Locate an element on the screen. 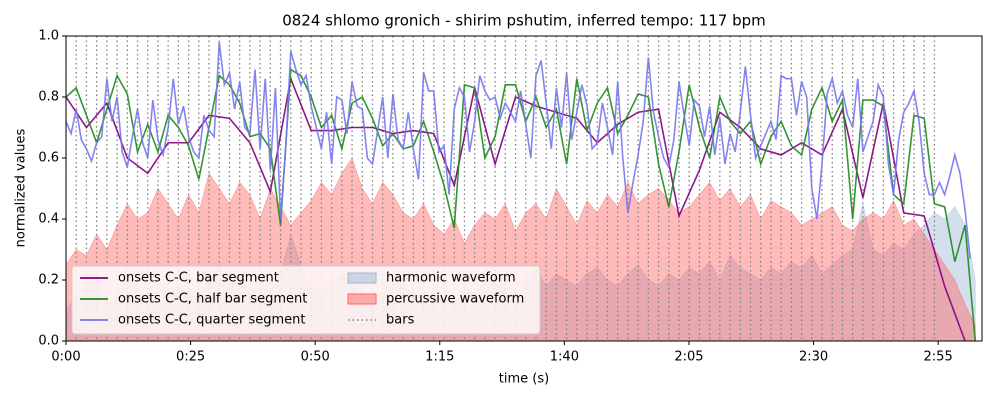 Image resolution: width=1000 pixels, height=400 pixels. x-tick-label: 2:55 is located at coordinates (938, 357).